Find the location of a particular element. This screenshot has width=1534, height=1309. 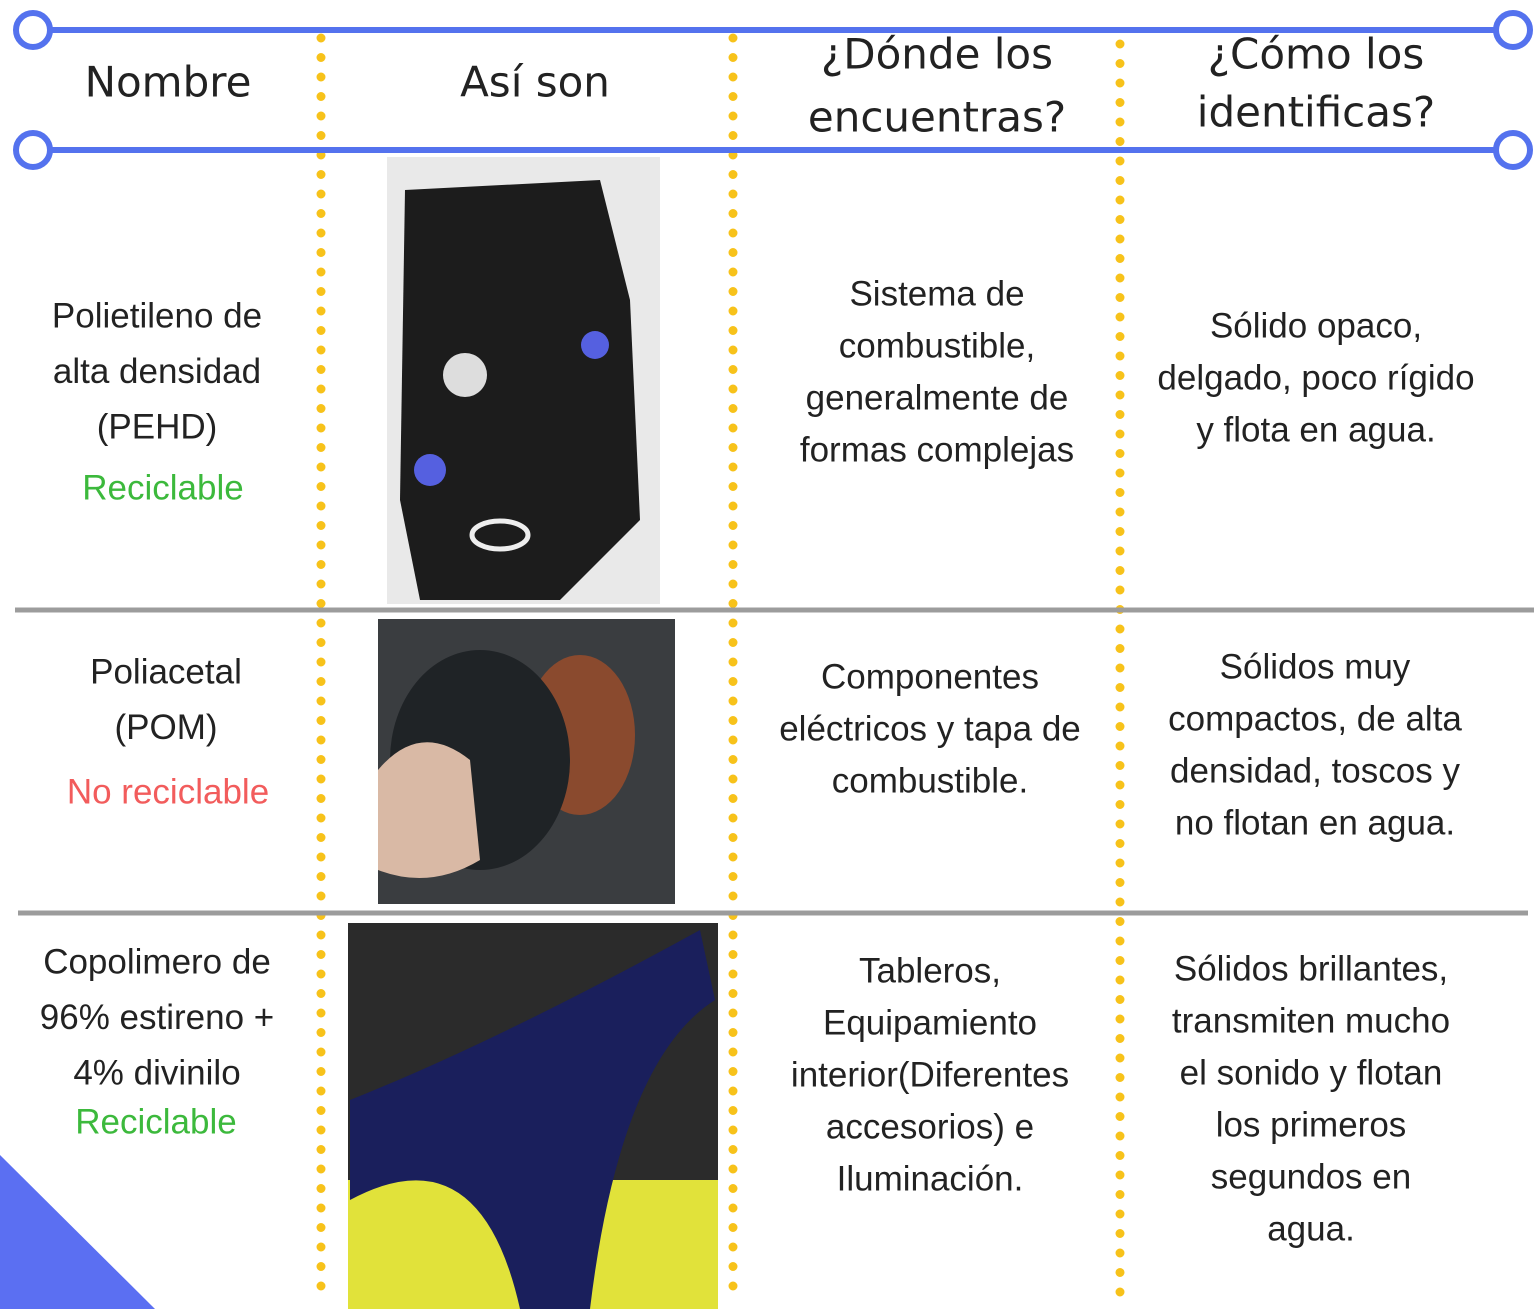

identification-text: agua. is located at coordinates (1311, 1228).